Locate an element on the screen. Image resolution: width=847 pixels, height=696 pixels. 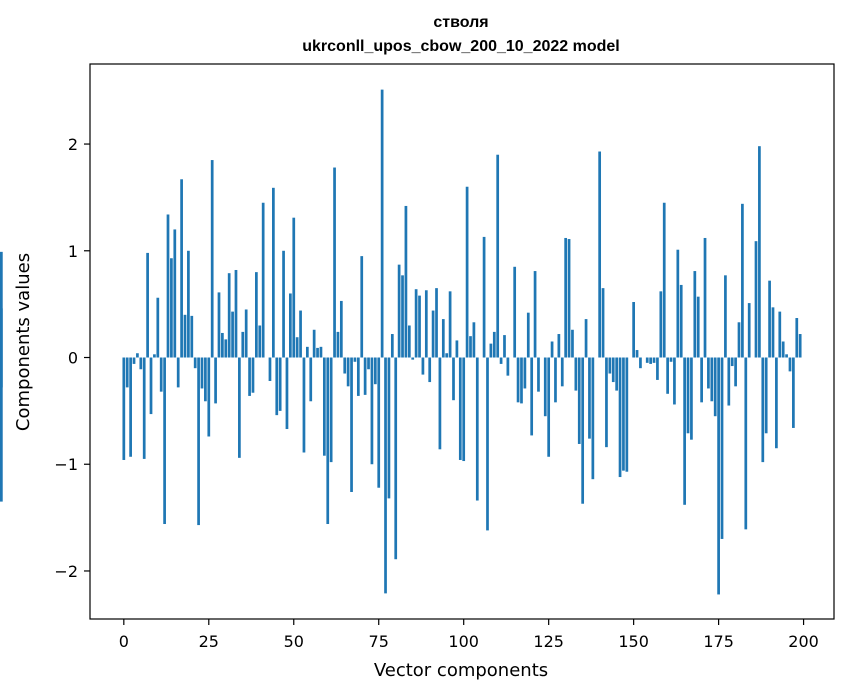
y-tick-label: 2 is located at coordinates (73, 144).